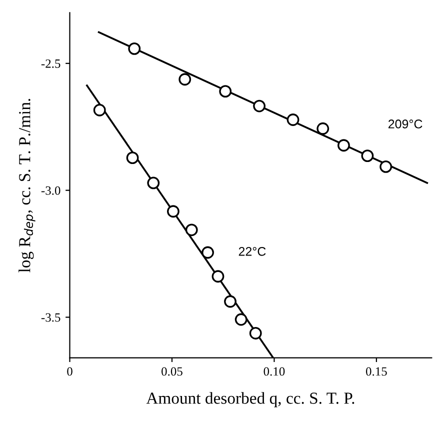  Describe the element at coordinates (405, 124) in the screenshot. I see `text: 209°C` at that location.